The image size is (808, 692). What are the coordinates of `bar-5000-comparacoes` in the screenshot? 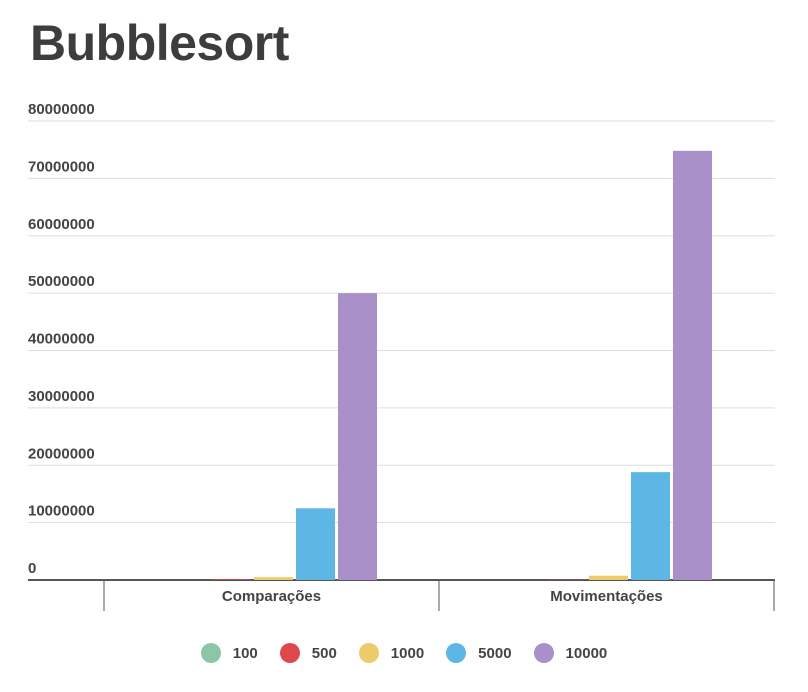 It's located at (315, 544).